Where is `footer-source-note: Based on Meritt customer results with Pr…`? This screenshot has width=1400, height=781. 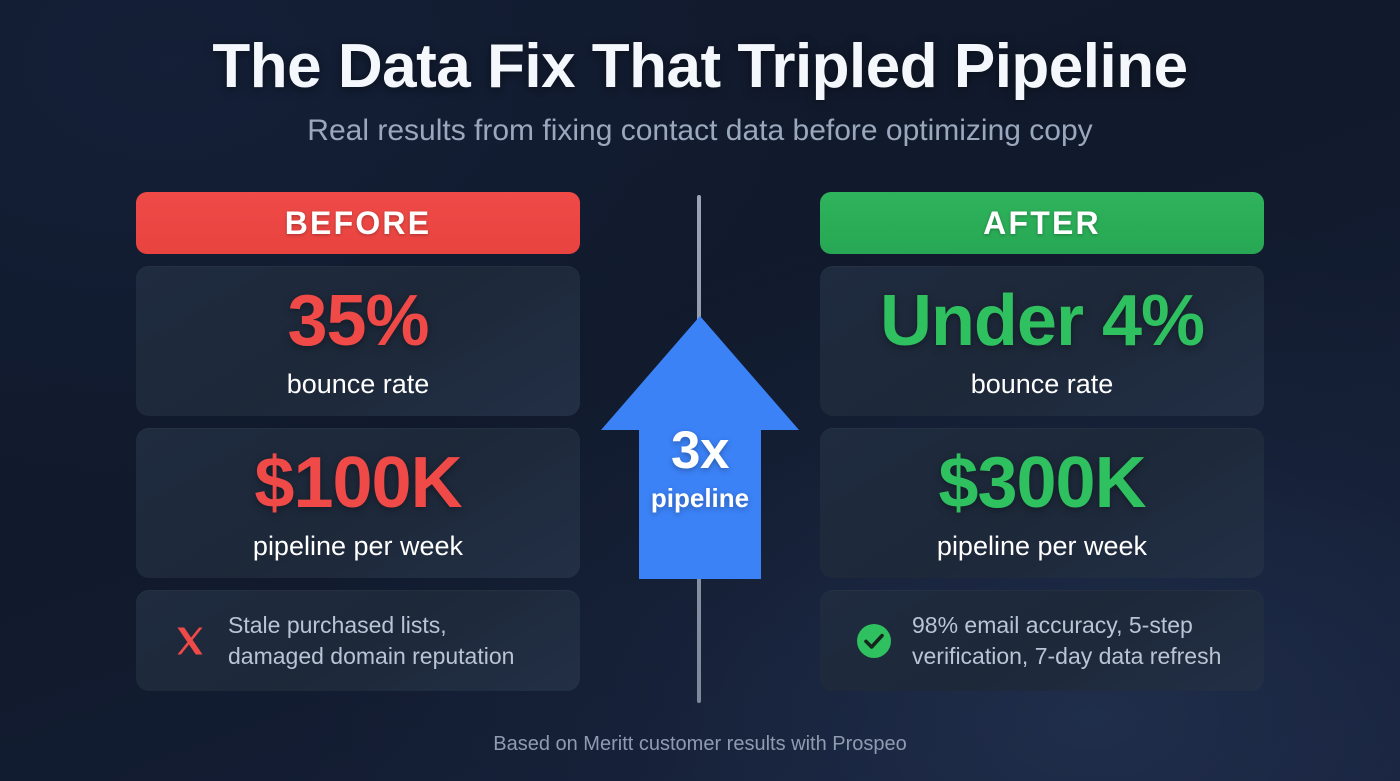
footer-source-note: Based on Meritt customer results with Pr… is located at coordinates (700, 744).